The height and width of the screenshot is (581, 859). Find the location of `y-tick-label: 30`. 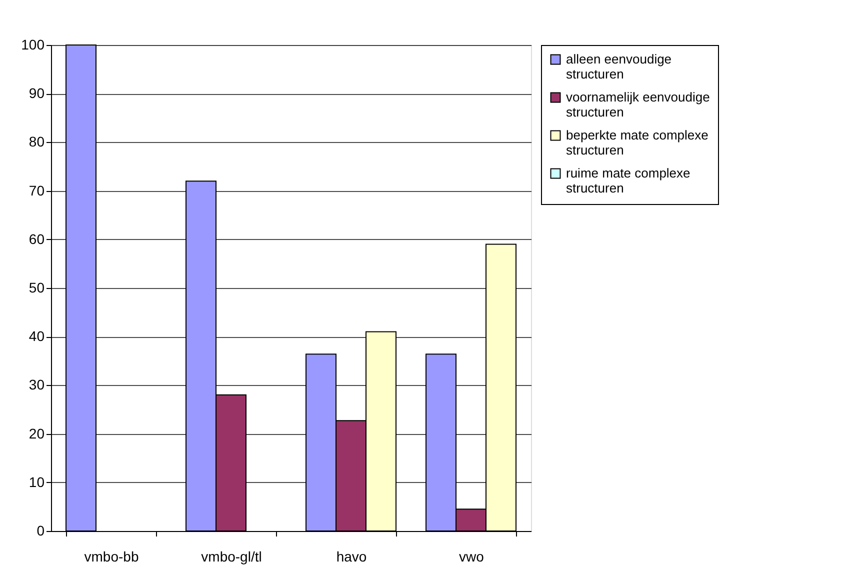

y-tick-label: 30 is located at coordinates (36, 384).